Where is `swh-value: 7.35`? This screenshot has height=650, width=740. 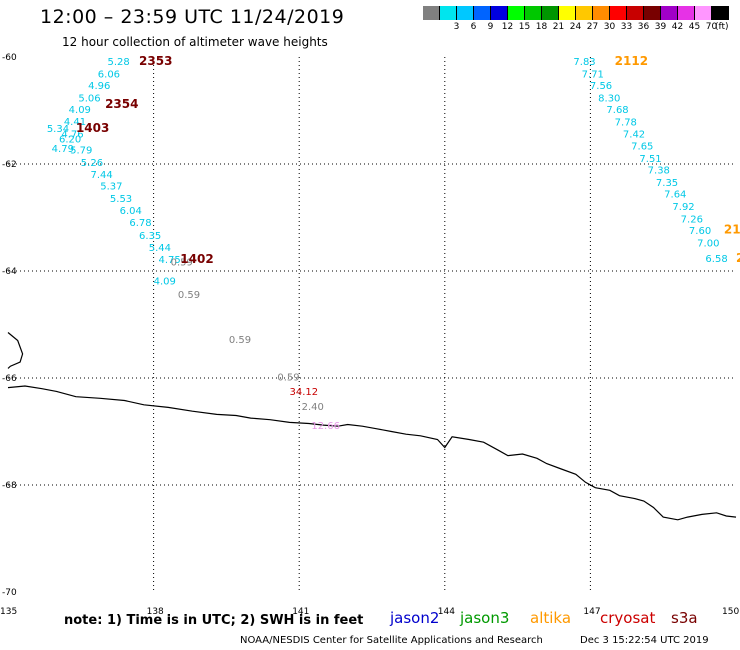 swh-value: 7.35 is located at coordinates (667, 183).